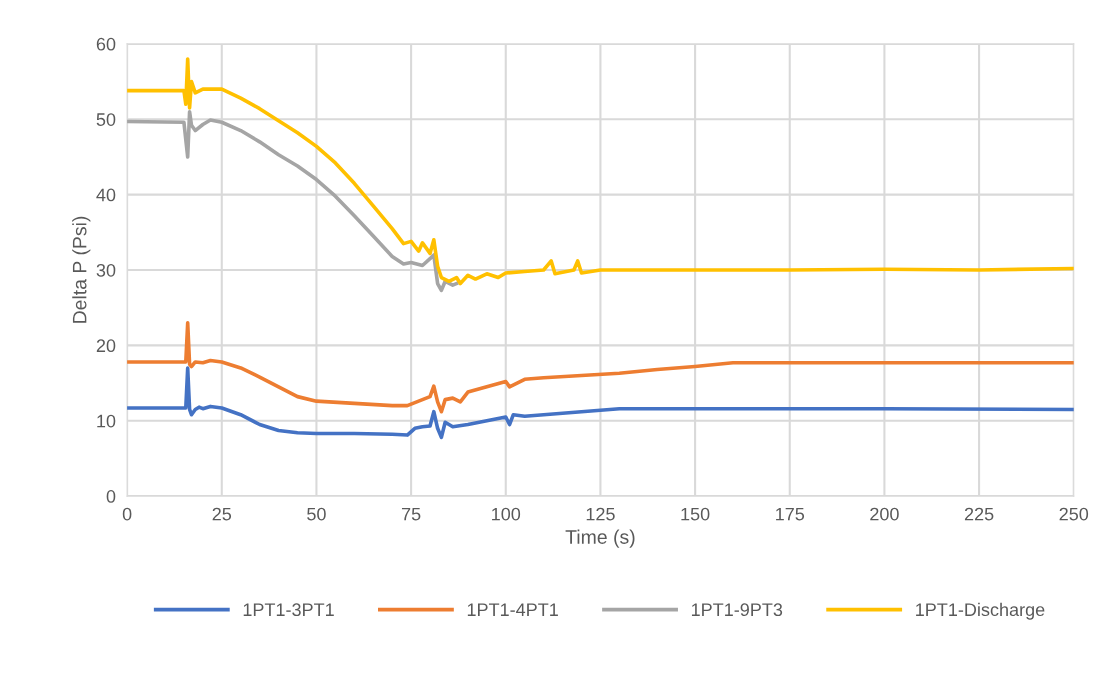  What do you see at coordinates (884, 514) in the screenshot?
I see `x-tick-label: 200` at bounding box center [884, 514].